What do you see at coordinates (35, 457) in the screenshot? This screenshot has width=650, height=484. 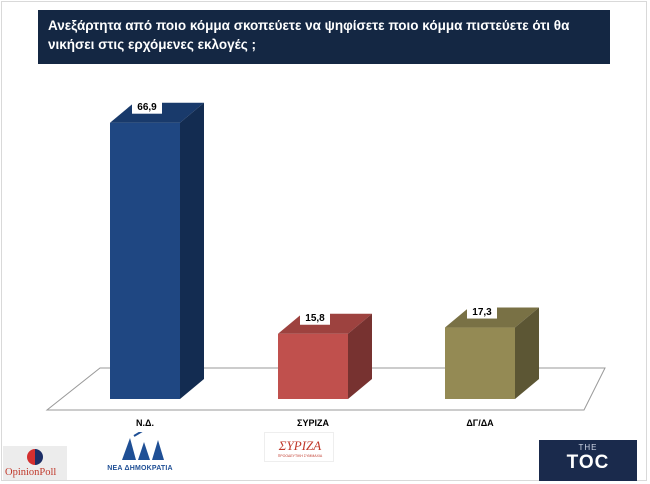 I see `opinion-poll-circle-icon` at bounding box center [35, 457].